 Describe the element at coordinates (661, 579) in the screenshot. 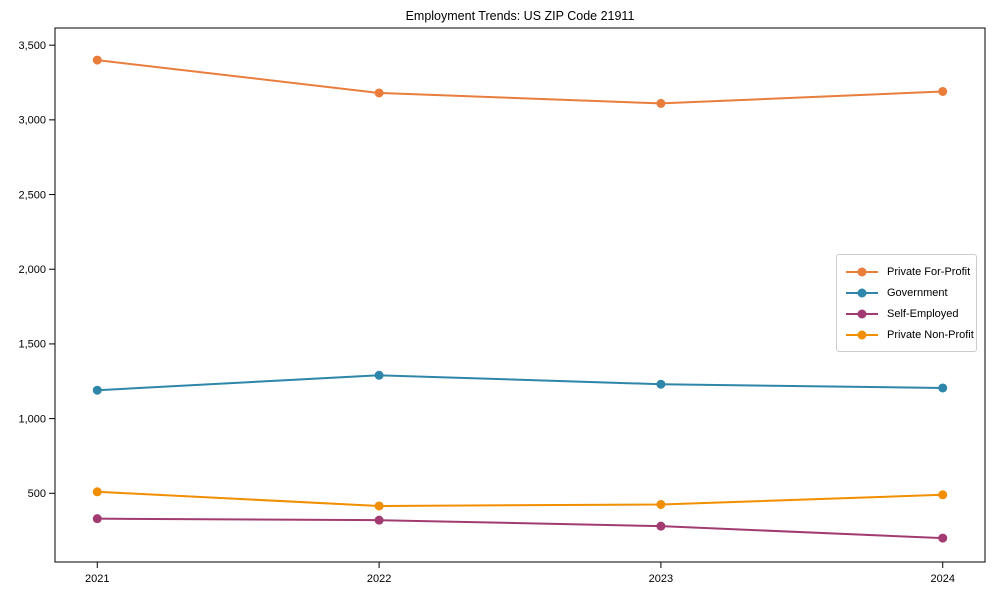

I see `x-tick-label: 2023` at that location.